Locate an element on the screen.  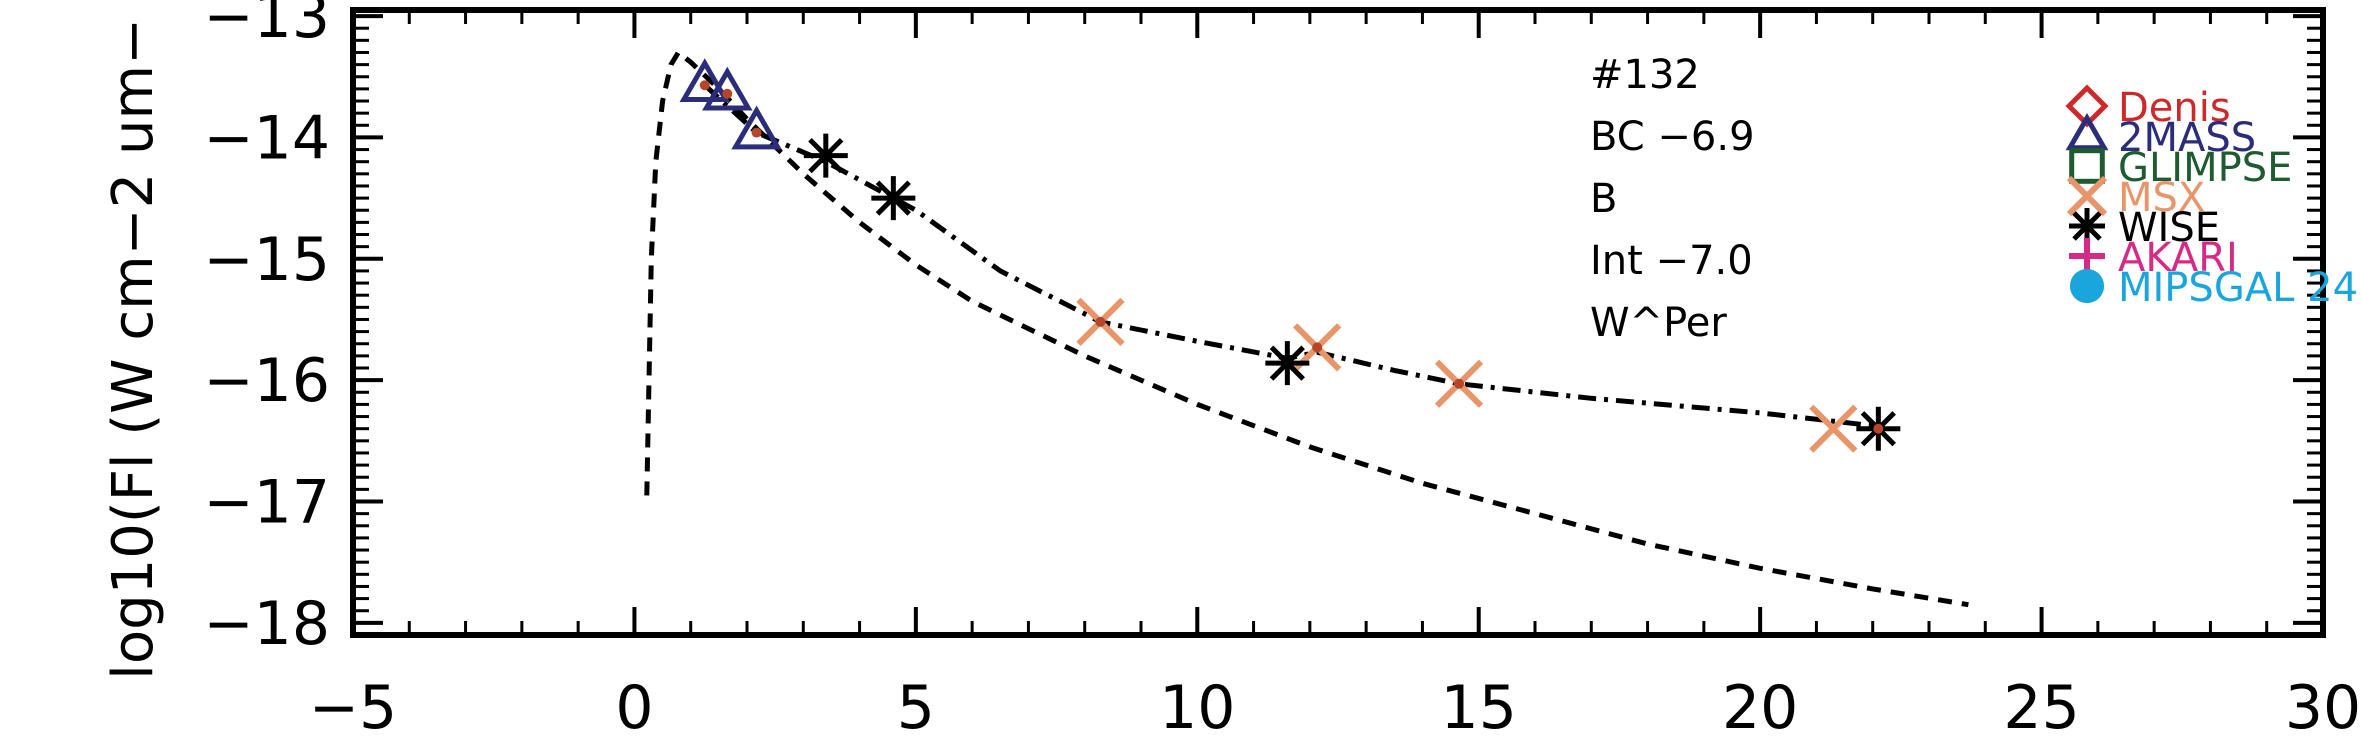
x-tick-label: 10 is located at coordinates (1197, 708).